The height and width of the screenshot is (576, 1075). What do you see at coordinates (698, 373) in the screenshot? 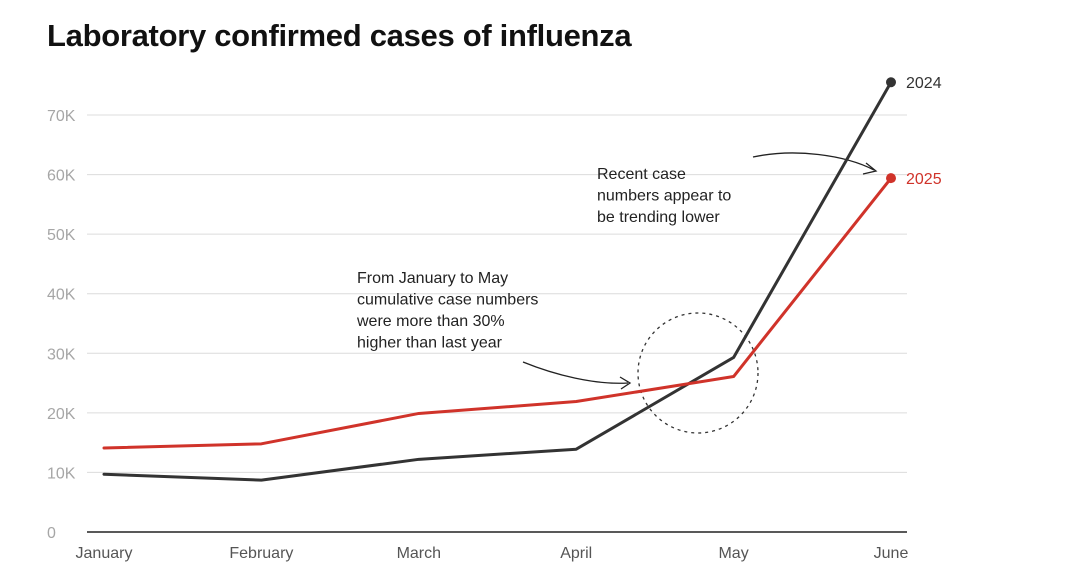
I see `highlight-dashed-circle` at bounding box center [698, 373].